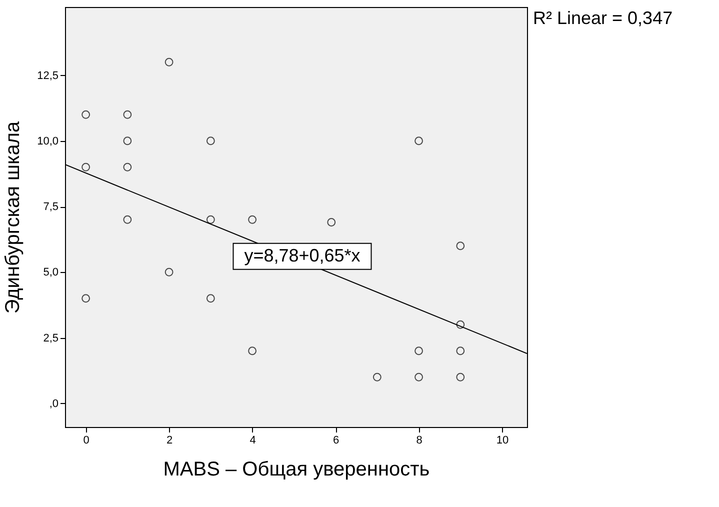  What do you see at coordinates (253, 440) in the screenshot?
I see `x-tick-label: 4` at bounding box center [253, 440].